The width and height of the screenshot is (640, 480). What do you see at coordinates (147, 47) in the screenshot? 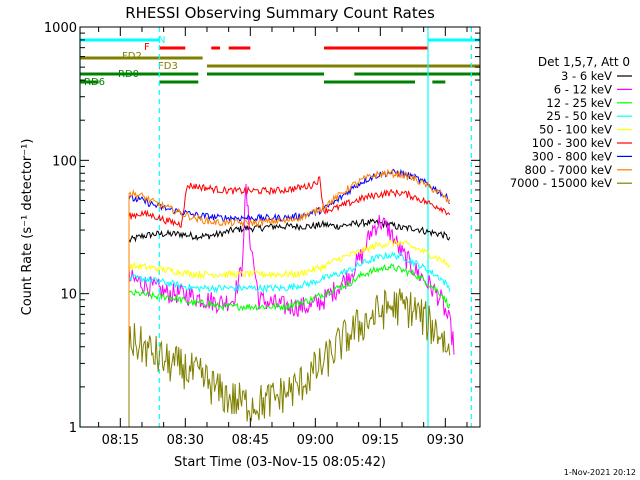
I see `flag-bar-label: F` at bounding box center [147, 47].